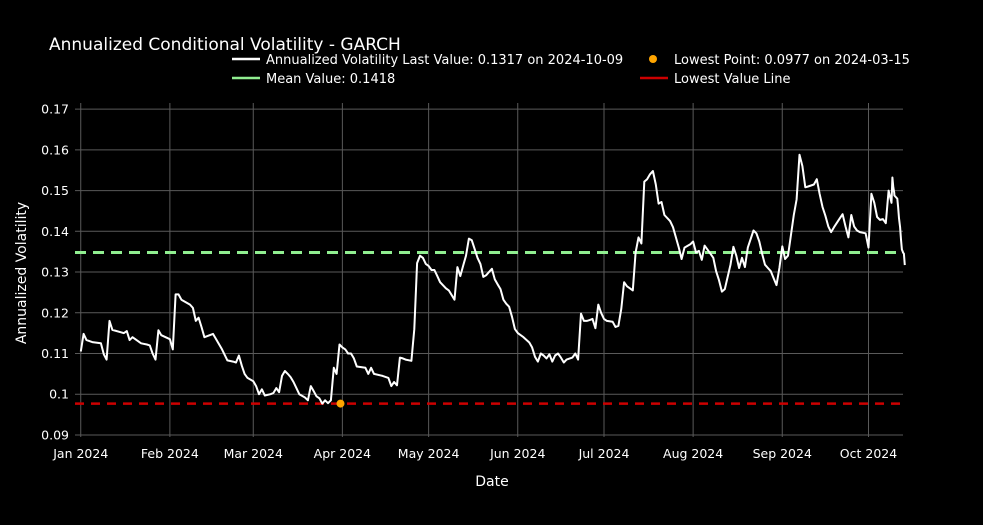 The height and width of the screenshot is (525, 983). I want to click on y-tick-label: 0.11, so click(55, 353).